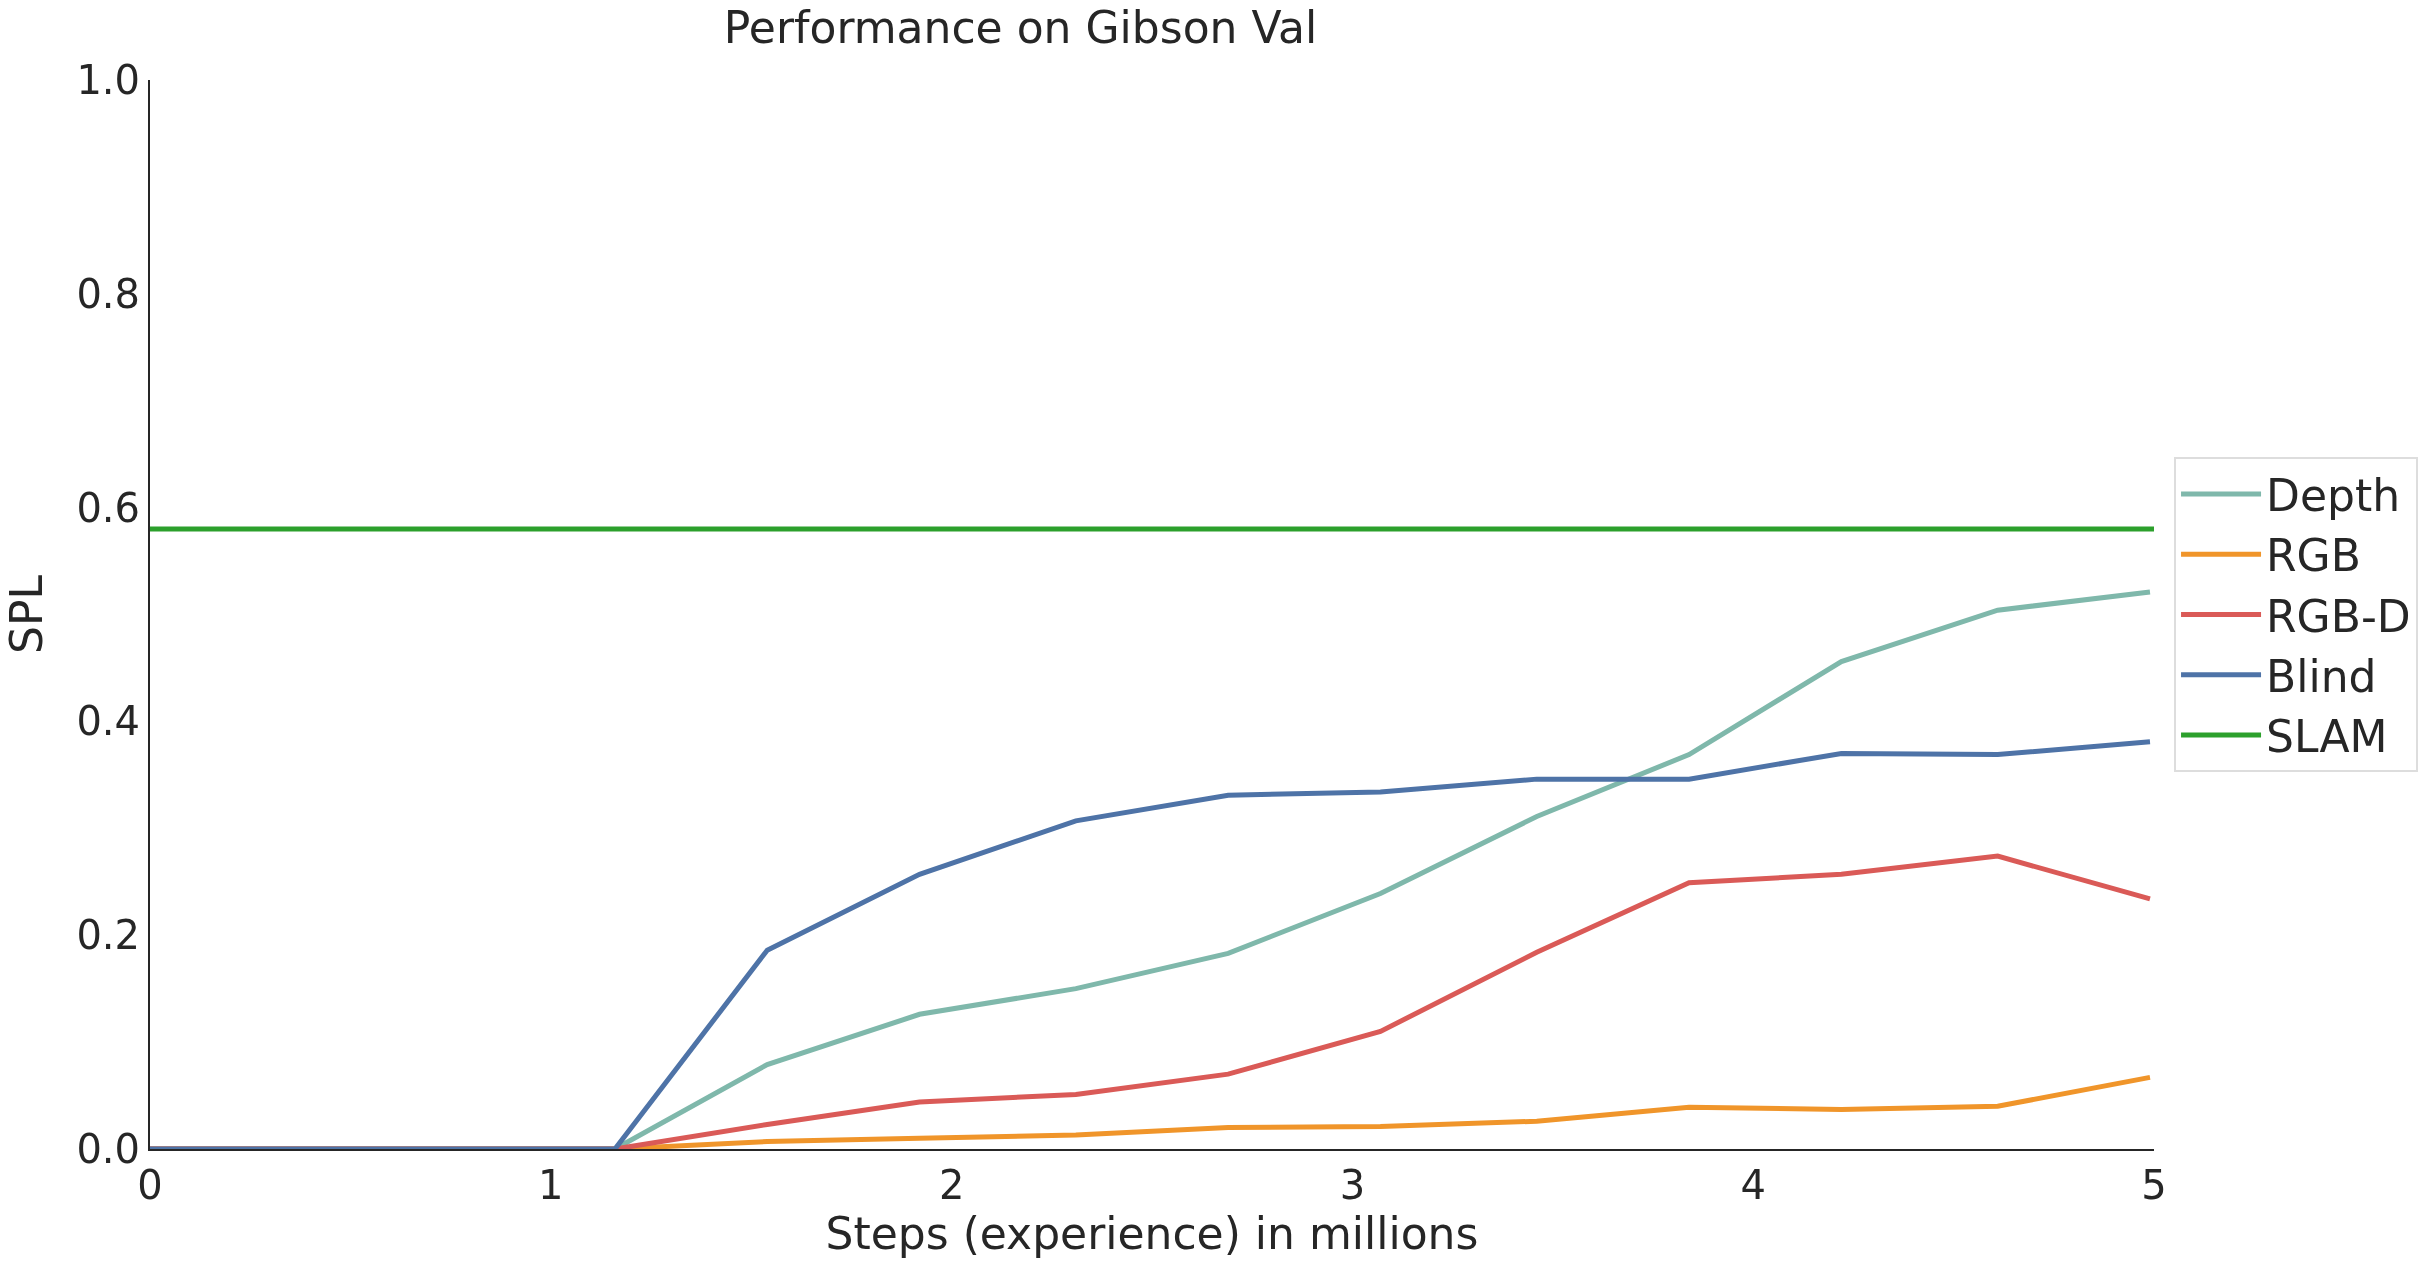  What do you see at coordinates (2313, 556) in the screenshot?
I see `legend-label: RGB` at bounding box center [2313, 556].